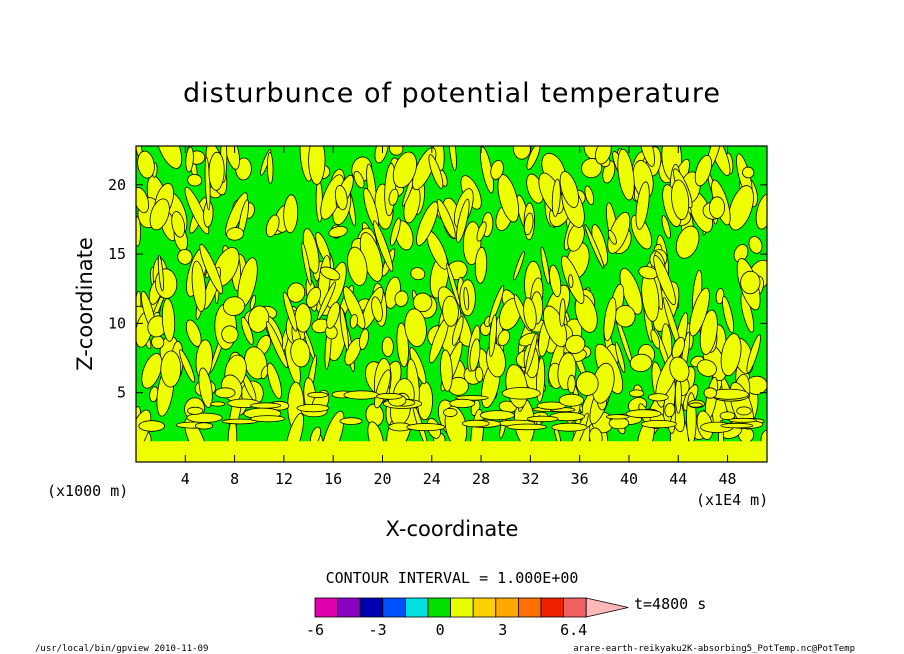 This screenshot has width=904, height=654. What do you see at coordinates (728, 479) in the screenshot?
I see `x-tick-label: 48` at bounding box center [728, 479].